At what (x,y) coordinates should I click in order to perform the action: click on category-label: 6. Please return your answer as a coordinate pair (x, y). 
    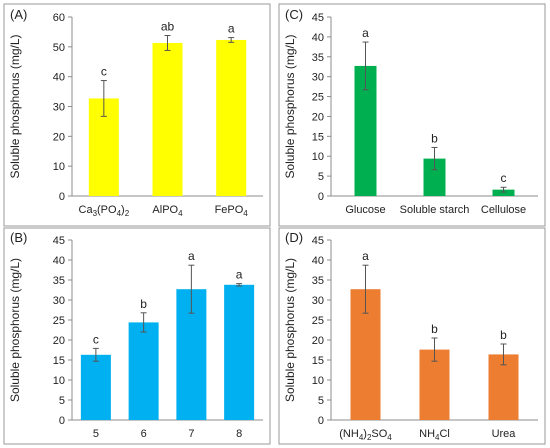
    Looking at the image, I should click on (144, 434).